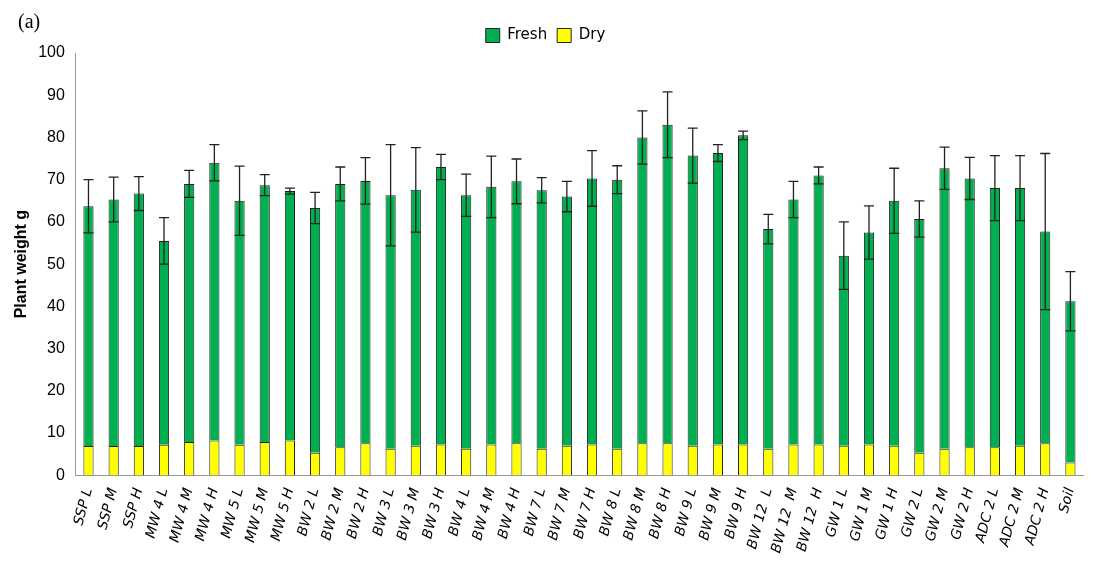 Image resolution: width=1101 pixels, height=569 pixels. Describe the element at coordinates (82, 506) in the screenshot. I see `x-tick-label: SSP L` at that location.